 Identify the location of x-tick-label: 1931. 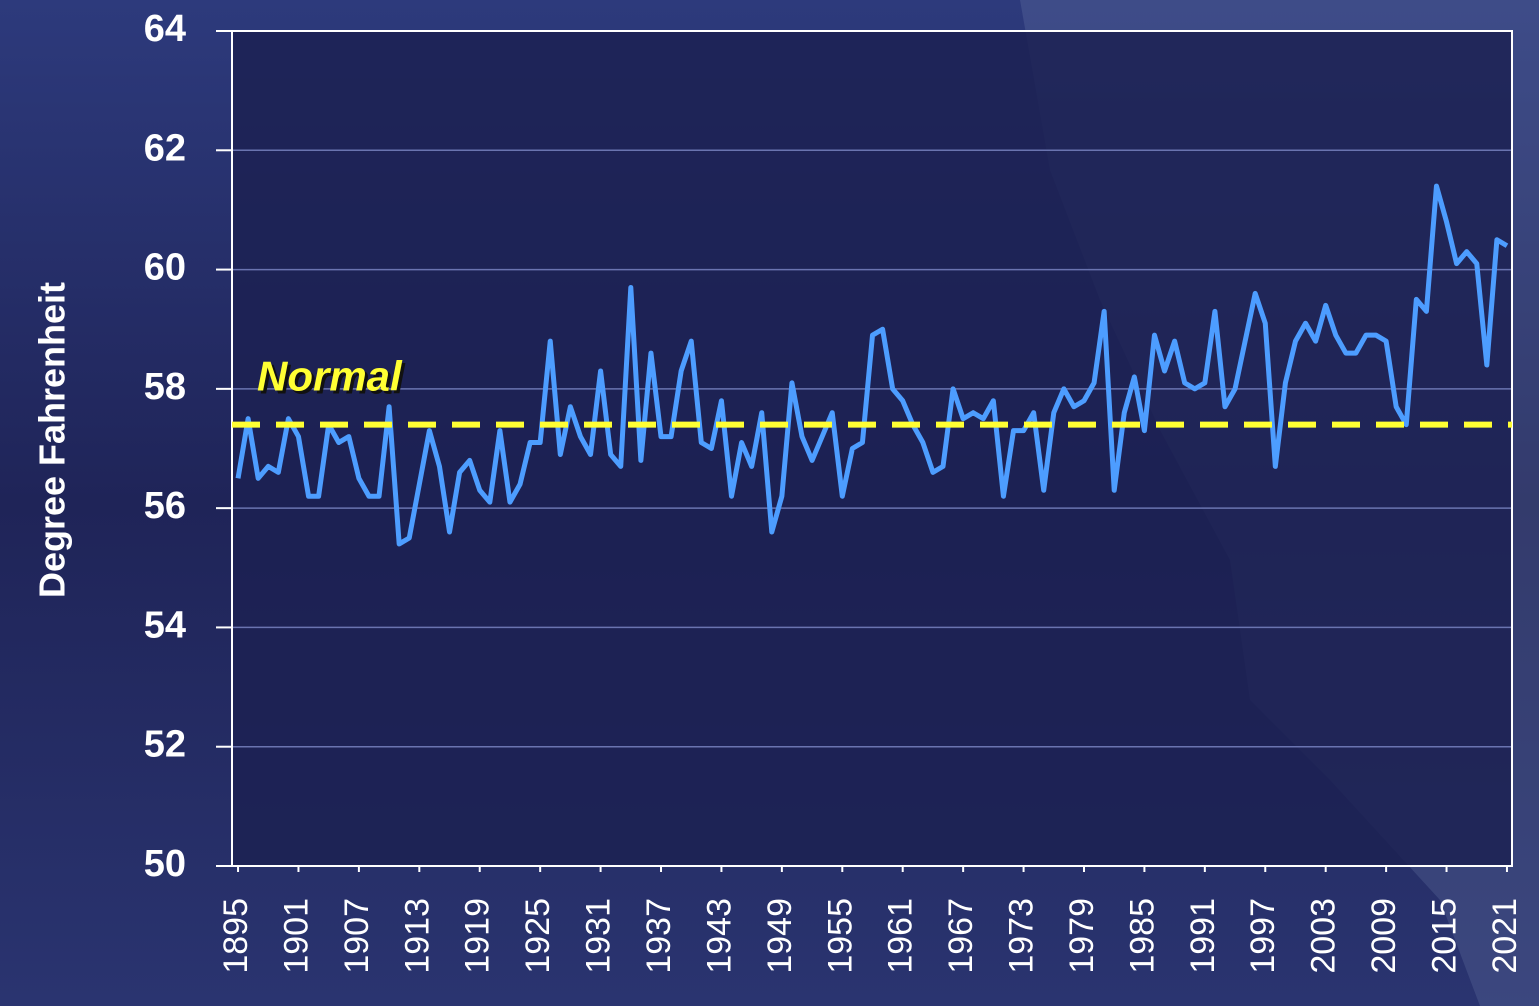
(599, 936).